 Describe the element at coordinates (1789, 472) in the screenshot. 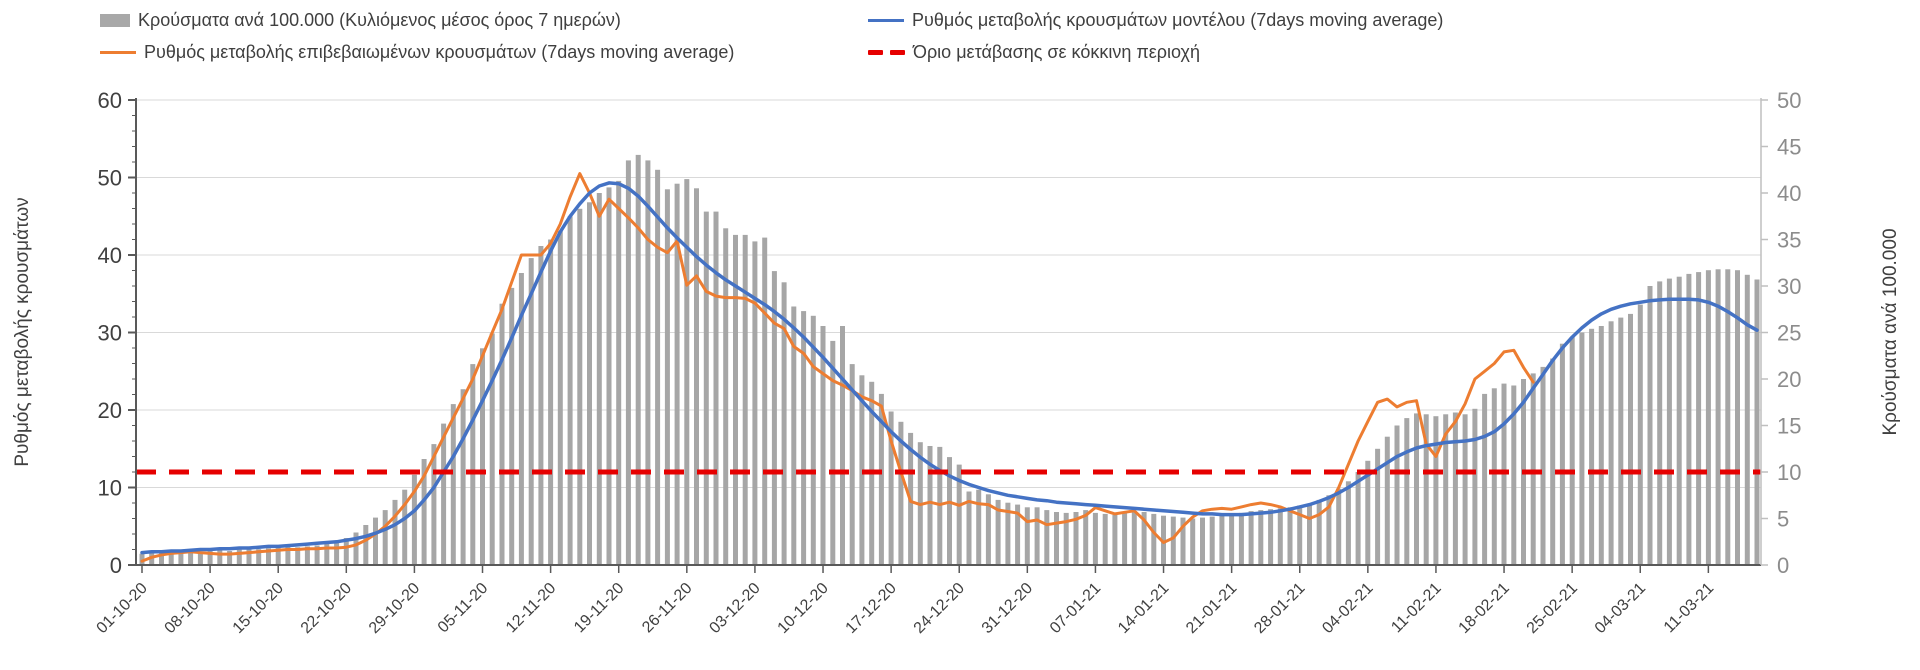

I see `right-tick-label: 10` at that location.